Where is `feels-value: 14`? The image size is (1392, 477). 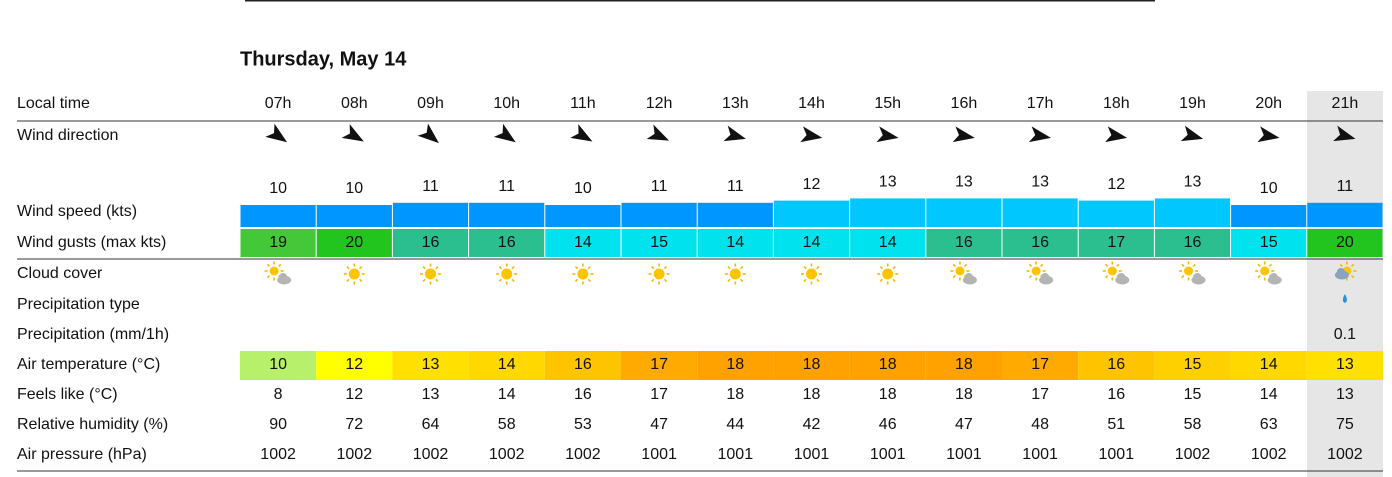 feels-value: 14 is located at coordinates (507, 394).